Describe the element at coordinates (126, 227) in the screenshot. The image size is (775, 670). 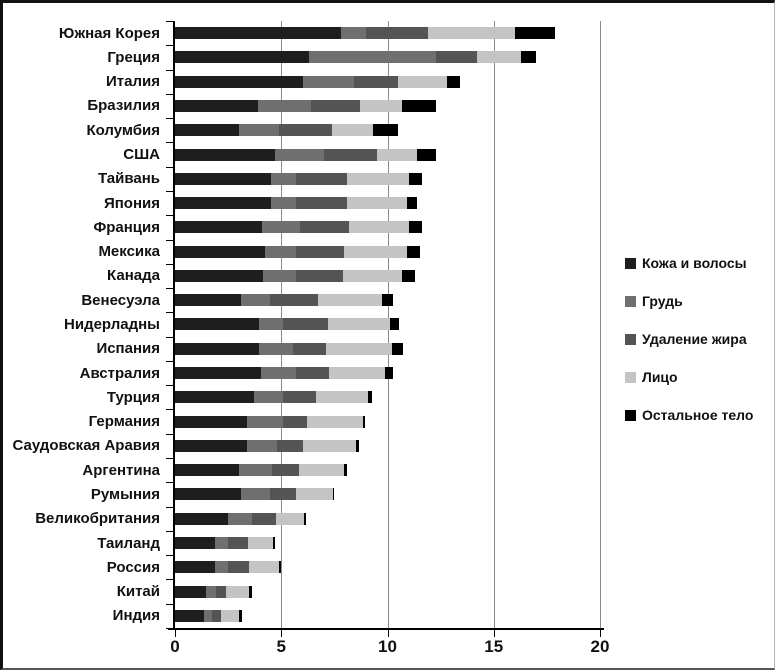
I see `category-label: Франция` at that location.